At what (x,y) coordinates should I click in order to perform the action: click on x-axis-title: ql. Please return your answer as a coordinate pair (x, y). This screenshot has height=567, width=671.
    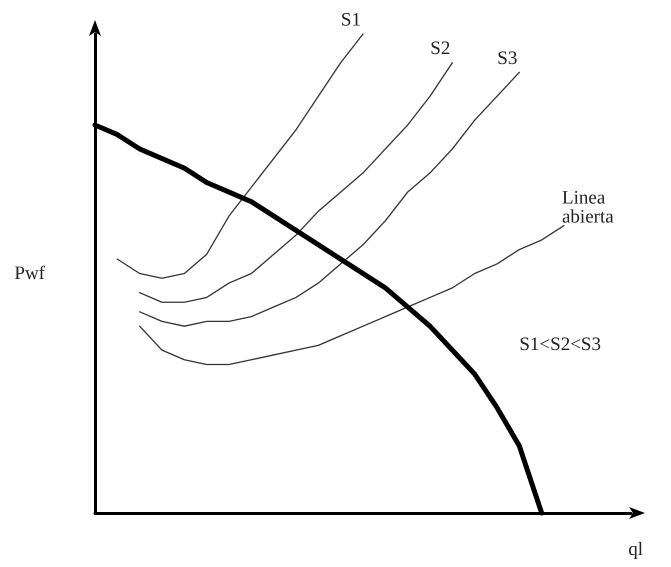
    Looking at the image, I should click on (635, 549).